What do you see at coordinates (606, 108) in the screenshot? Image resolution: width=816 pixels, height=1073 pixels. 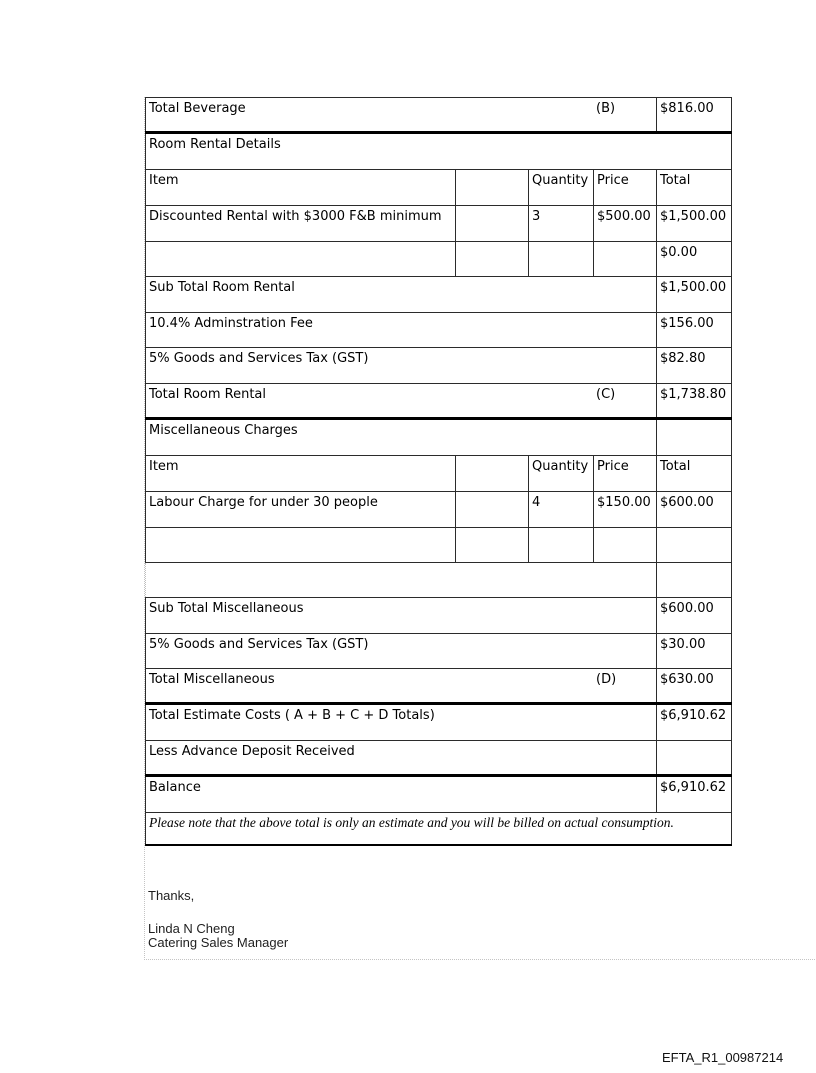 I see `cell-code: (B)` at bounding box center [606, 108].